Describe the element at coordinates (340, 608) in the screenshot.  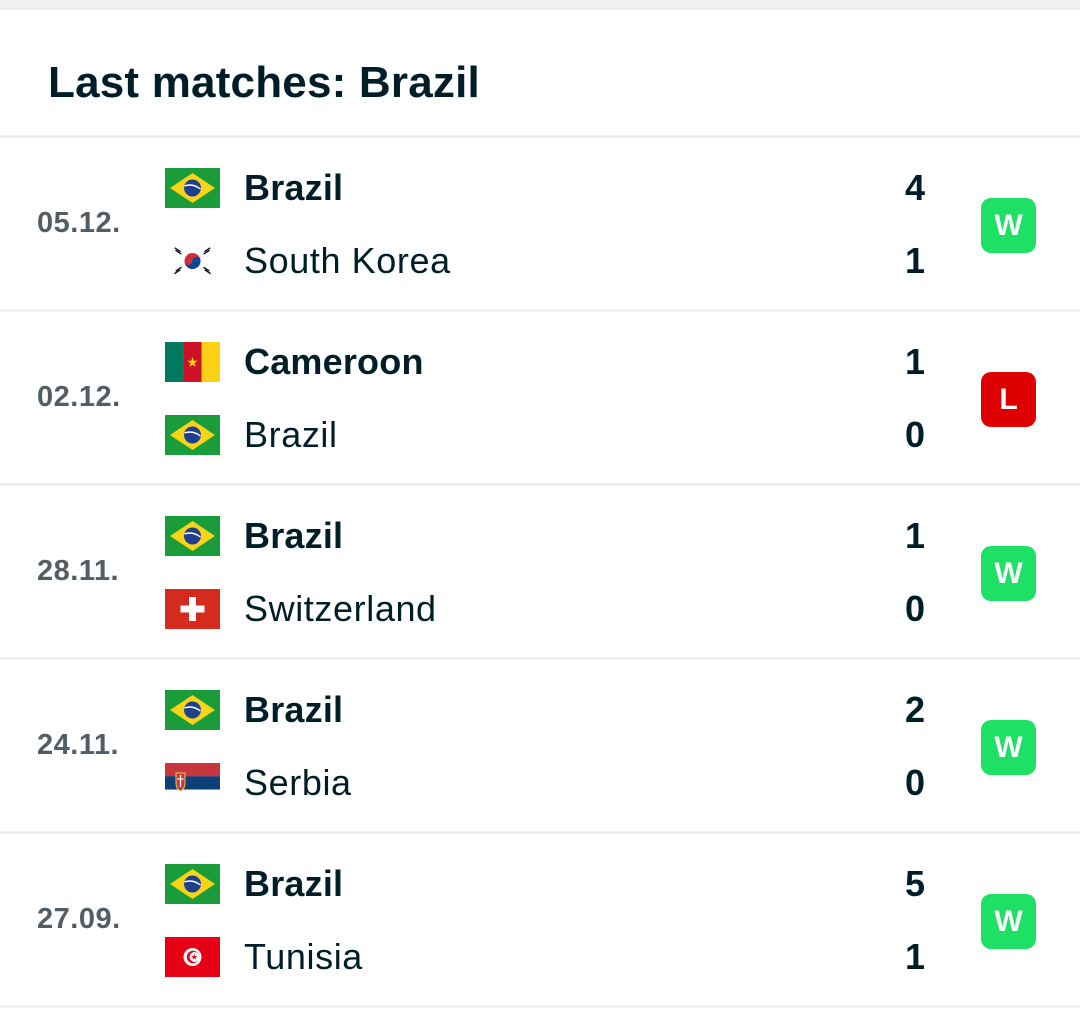
I see `away-team-name: Switzerland` at that location.